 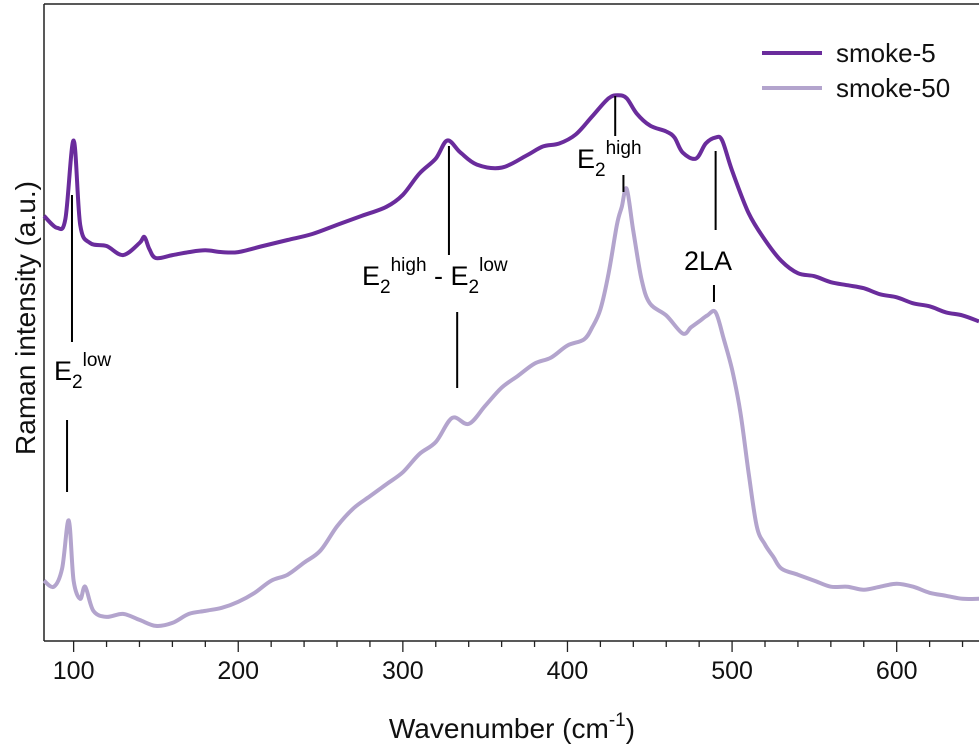 I want to click on x-tick-label: 300, so click(x=403, y=671).